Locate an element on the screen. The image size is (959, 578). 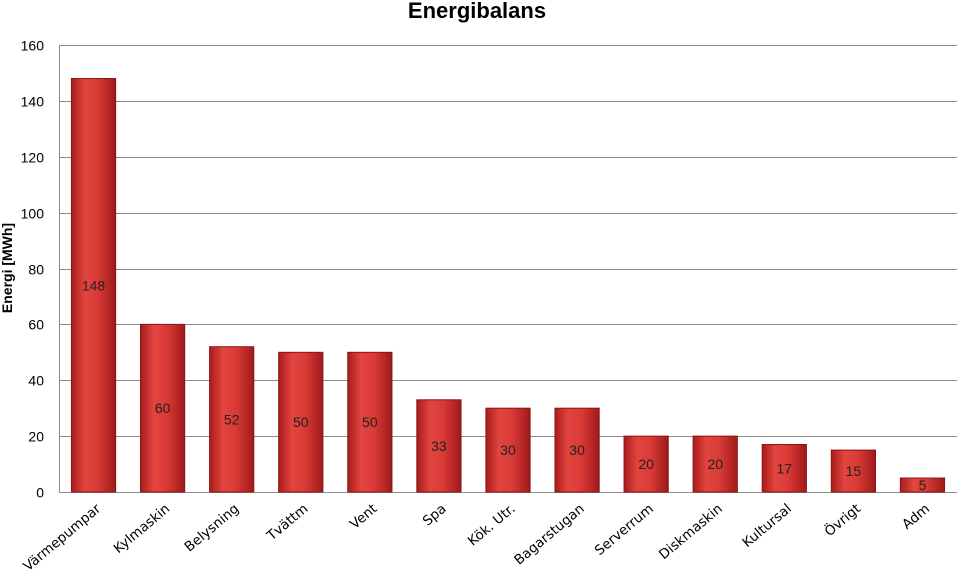
x-tick-label: Serverrum is located at coordinates (624, 530).